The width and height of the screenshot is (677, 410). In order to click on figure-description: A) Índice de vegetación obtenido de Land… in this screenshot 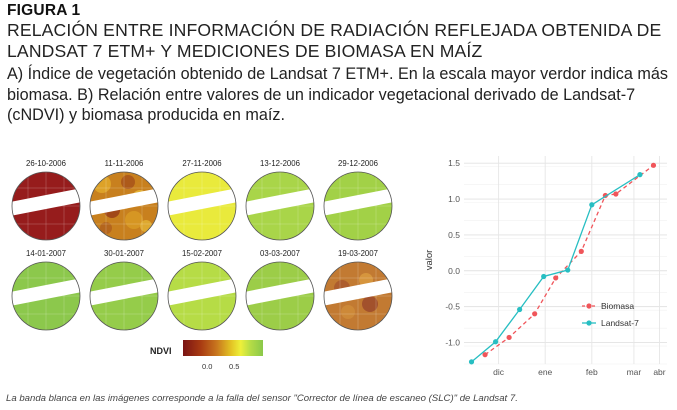, I will do `click(337, 94)`.